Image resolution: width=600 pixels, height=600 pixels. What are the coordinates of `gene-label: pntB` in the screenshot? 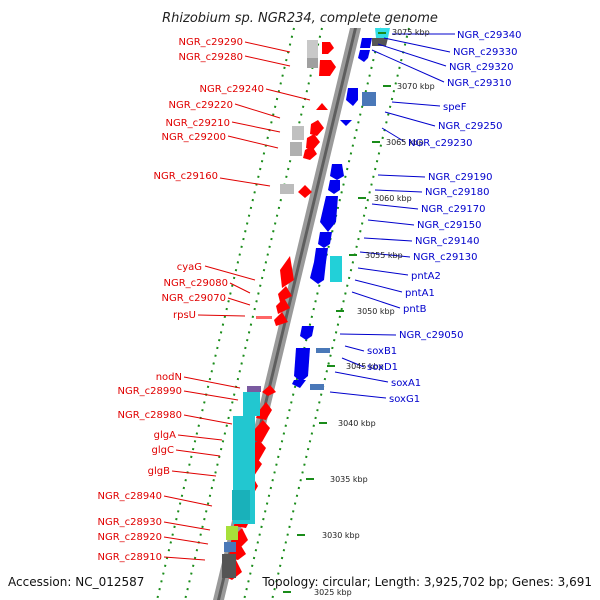 It's located at (415, 309).